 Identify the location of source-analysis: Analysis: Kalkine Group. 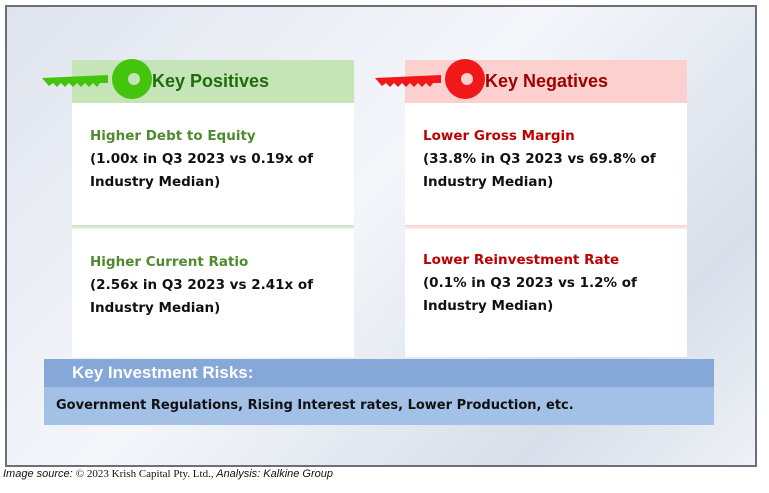
(273, 474).